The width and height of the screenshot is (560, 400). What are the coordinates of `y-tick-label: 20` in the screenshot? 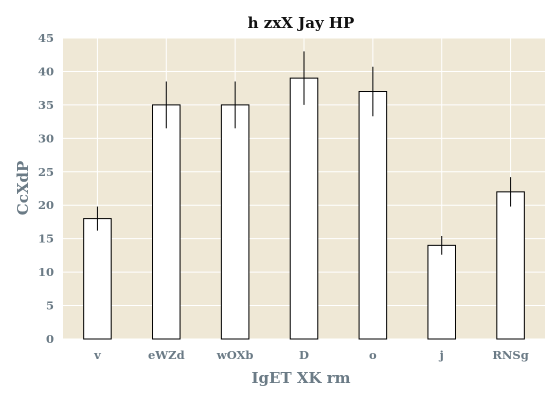 It's located at (46, 205).